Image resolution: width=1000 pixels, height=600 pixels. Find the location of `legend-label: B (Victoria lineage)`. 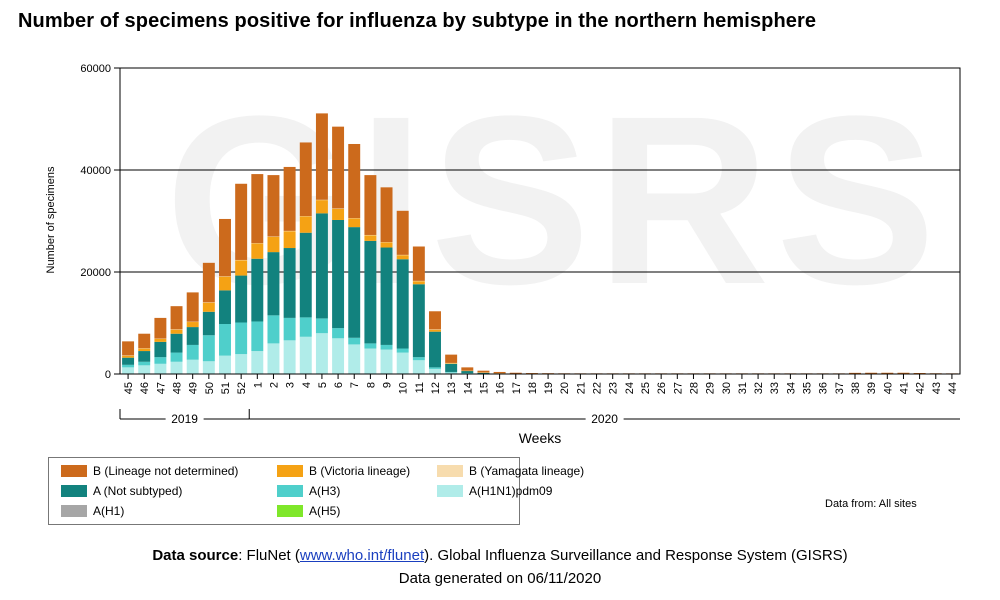

legend-label: B (Victoria lineage) is located at coordinates (360, 471).